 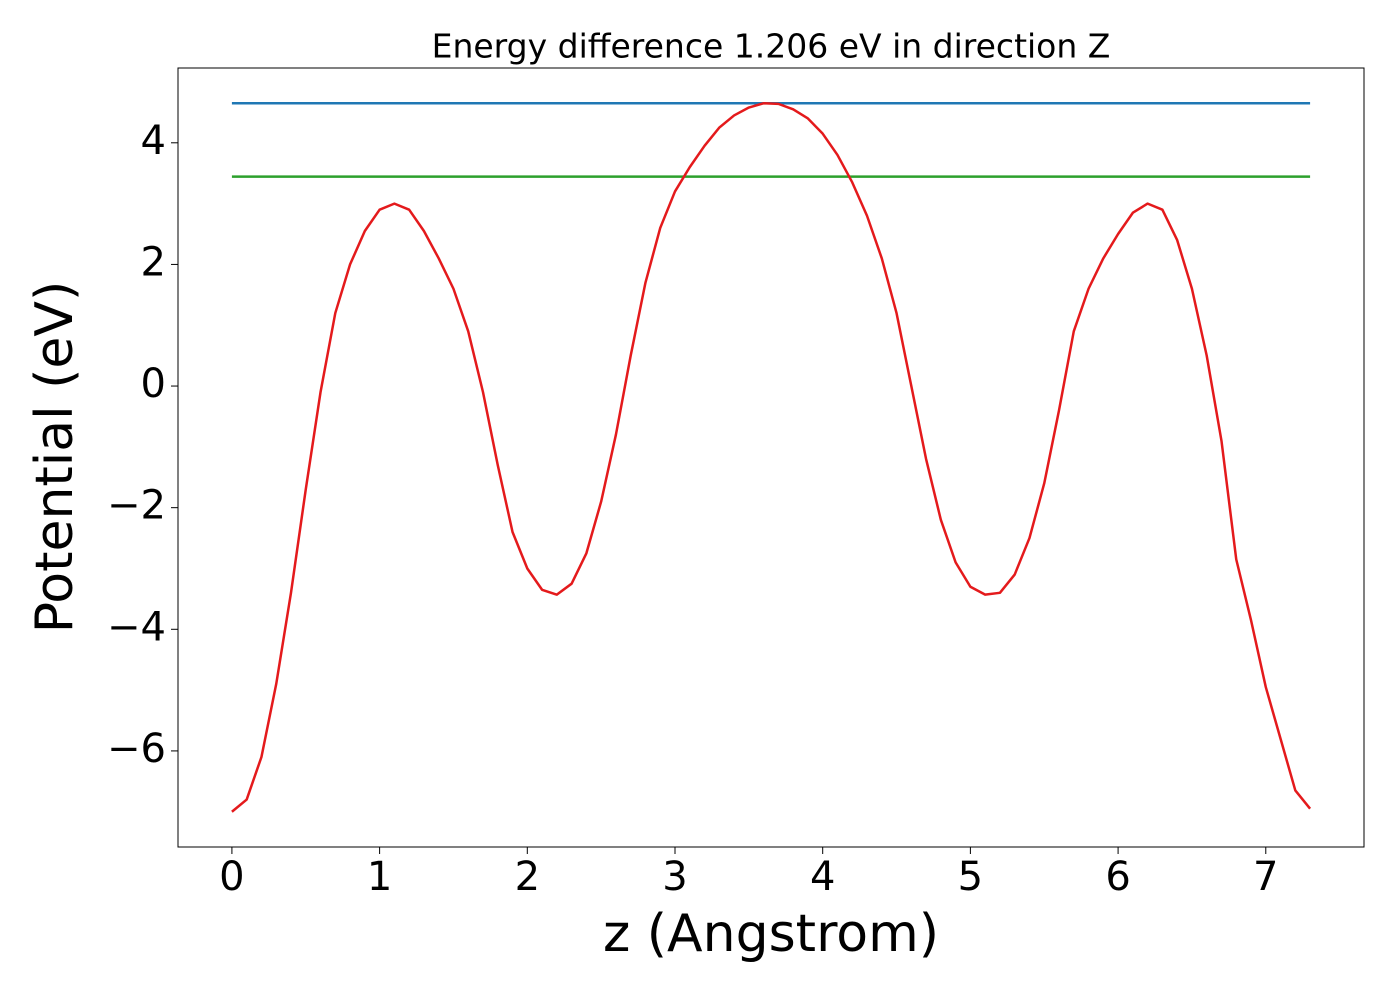 What do you see at coordinates (55, 457) in the screenshot?
I see `y-axis-label: Potential (eV)` at bounding box center [55, 457].